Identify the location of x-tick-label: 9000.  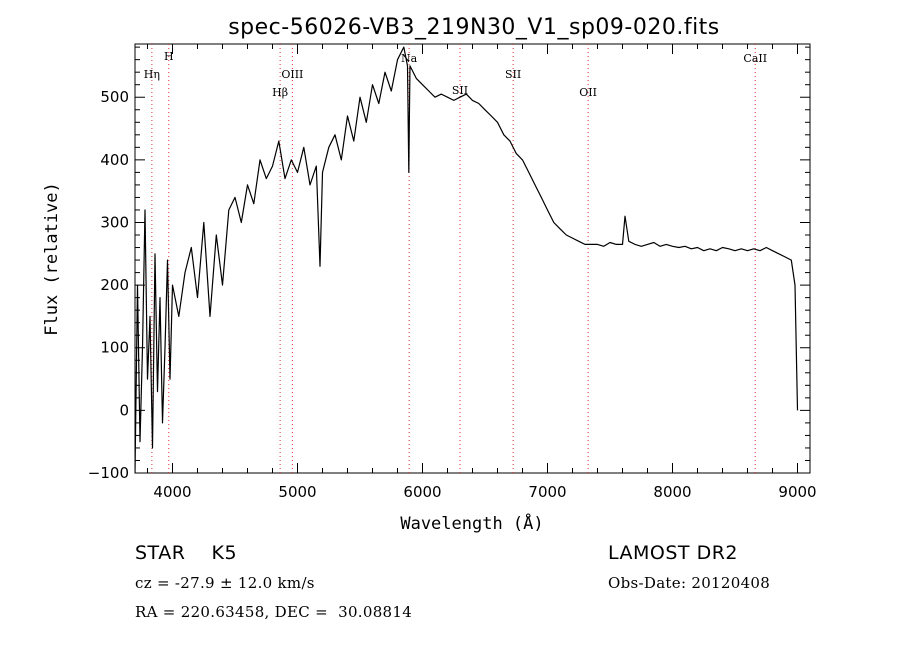
(797, 492).